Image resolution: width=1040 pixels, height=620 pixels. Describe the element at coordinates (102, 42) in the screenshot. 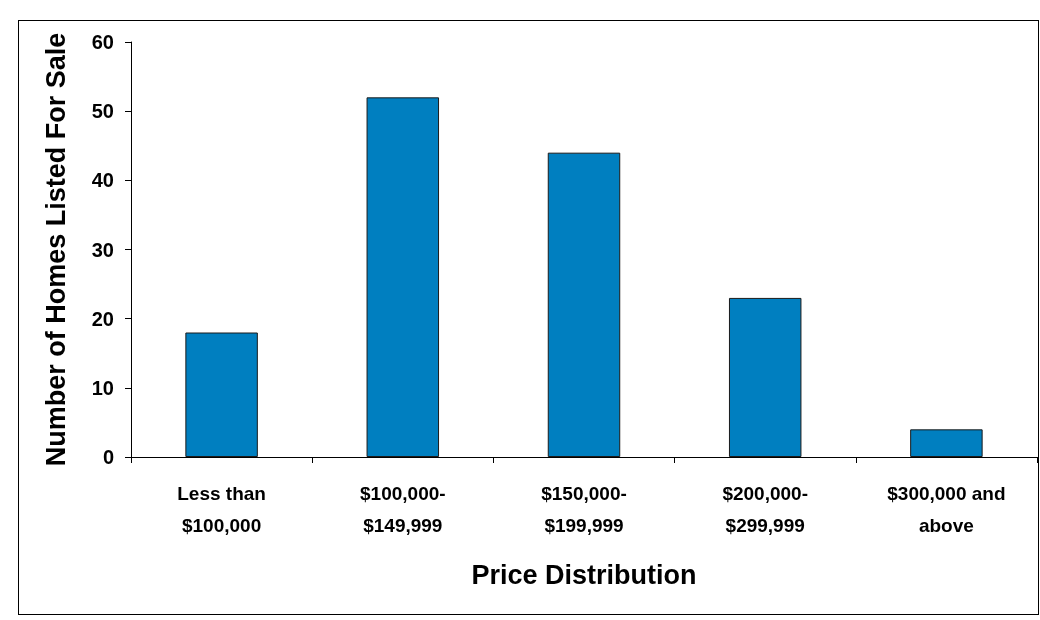

I see `y-tick-label: 60` at that location.